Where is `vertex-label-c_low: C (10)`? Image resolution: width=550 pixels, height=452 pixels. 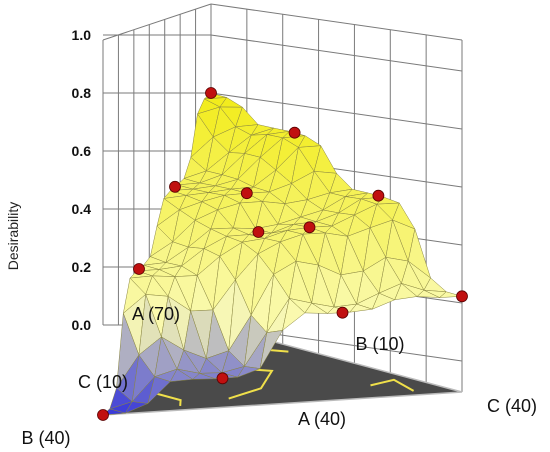
vertex-label-c_low: C (10) is located at coordinates (103, 382).